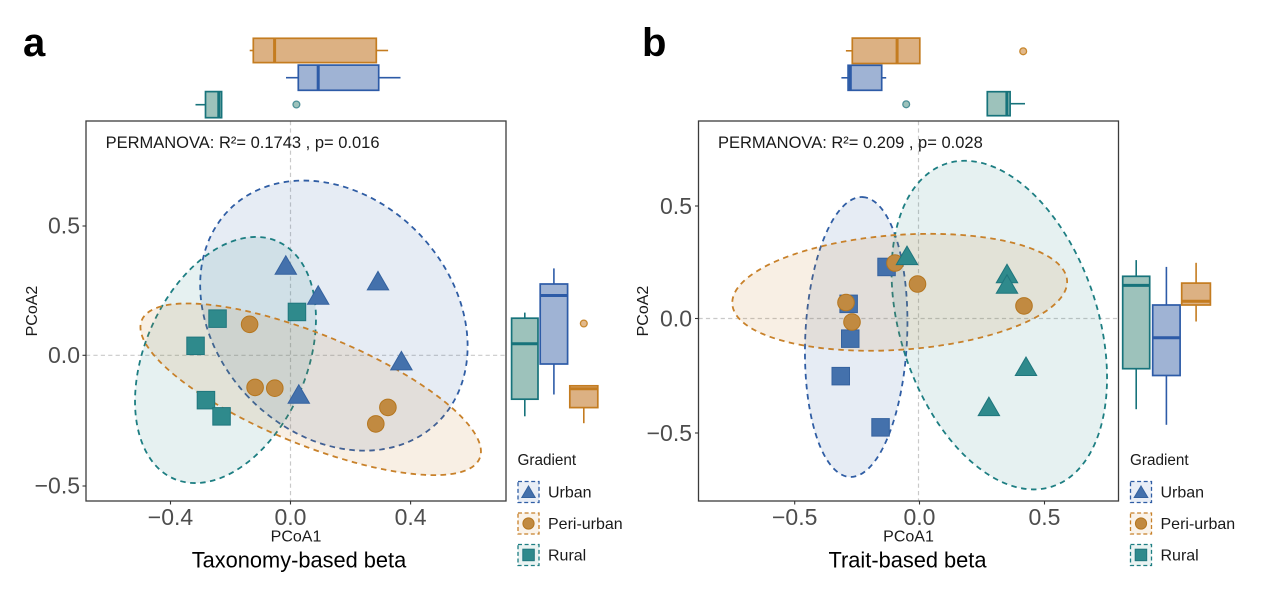 The width and height of the screenshot is (1268, 593). I want to click on svg-text: Trait-based beta, so click(908, 560).